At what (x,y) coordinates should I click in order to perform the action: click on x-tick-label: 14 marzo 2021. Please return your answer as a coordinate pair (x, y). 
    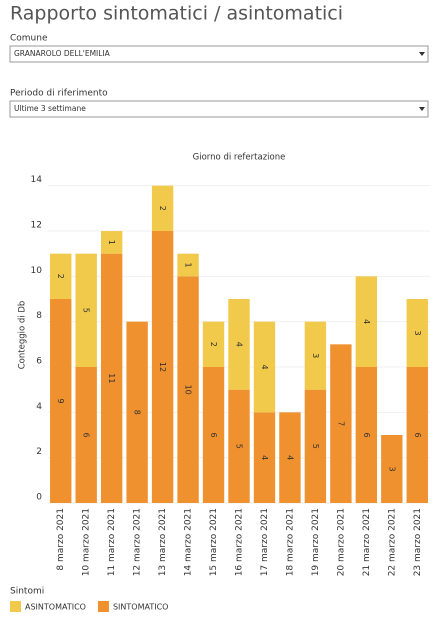
    Looking at the image, I should click on (189, 542).